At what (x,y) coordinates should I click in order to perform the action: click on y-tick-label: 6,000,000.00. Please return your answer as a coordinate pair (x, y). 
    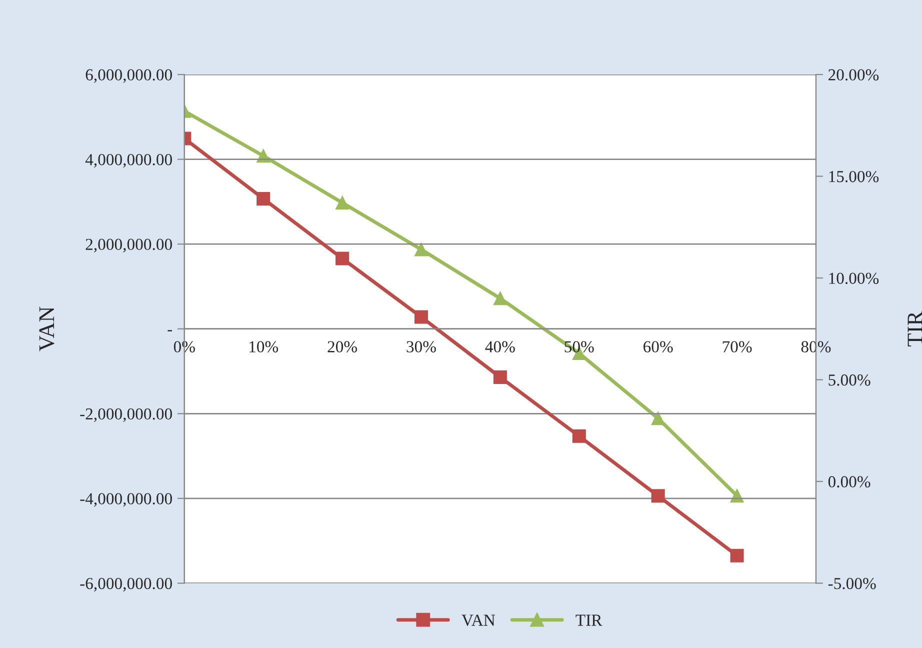
    Looking at the image, I should click on (129, 76).